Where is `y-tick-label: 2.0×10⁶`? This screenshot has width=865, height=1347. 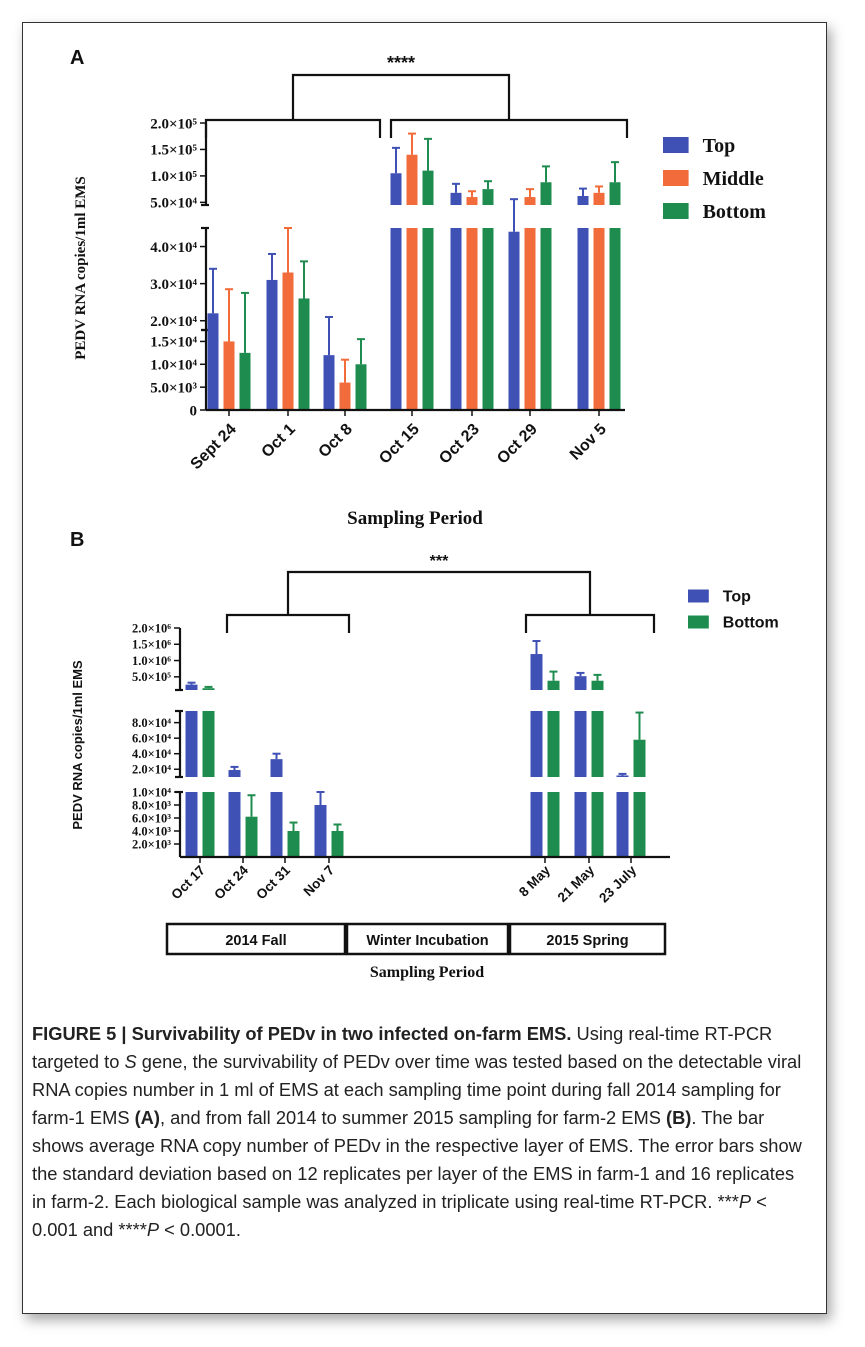
y-tick-label: 2.0×10⁶ is located at coordinates (151, 628).